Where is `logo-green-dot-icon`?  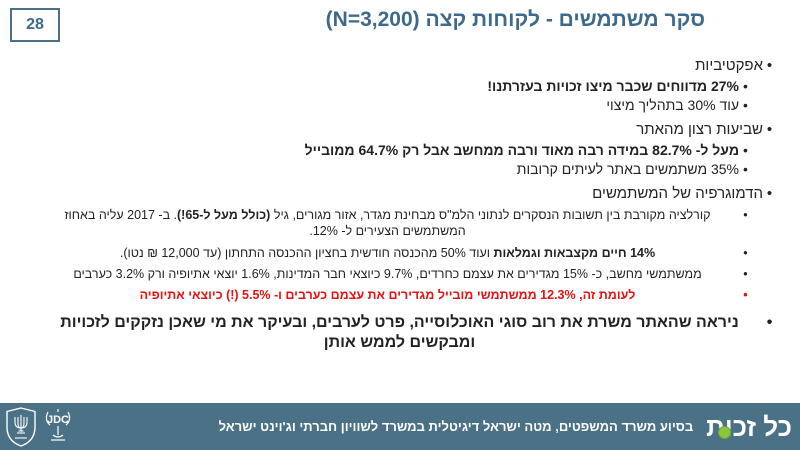 logo-green-dot-icon is located at coordinates (725, 432).